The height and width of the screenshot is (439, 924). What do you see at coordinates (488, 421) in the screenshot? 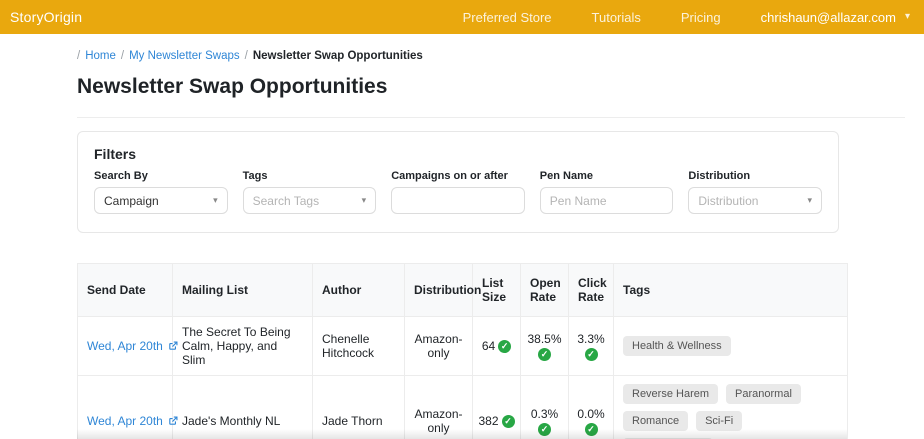
I see `list-size-value: 382` at bounding box center [488, 421].